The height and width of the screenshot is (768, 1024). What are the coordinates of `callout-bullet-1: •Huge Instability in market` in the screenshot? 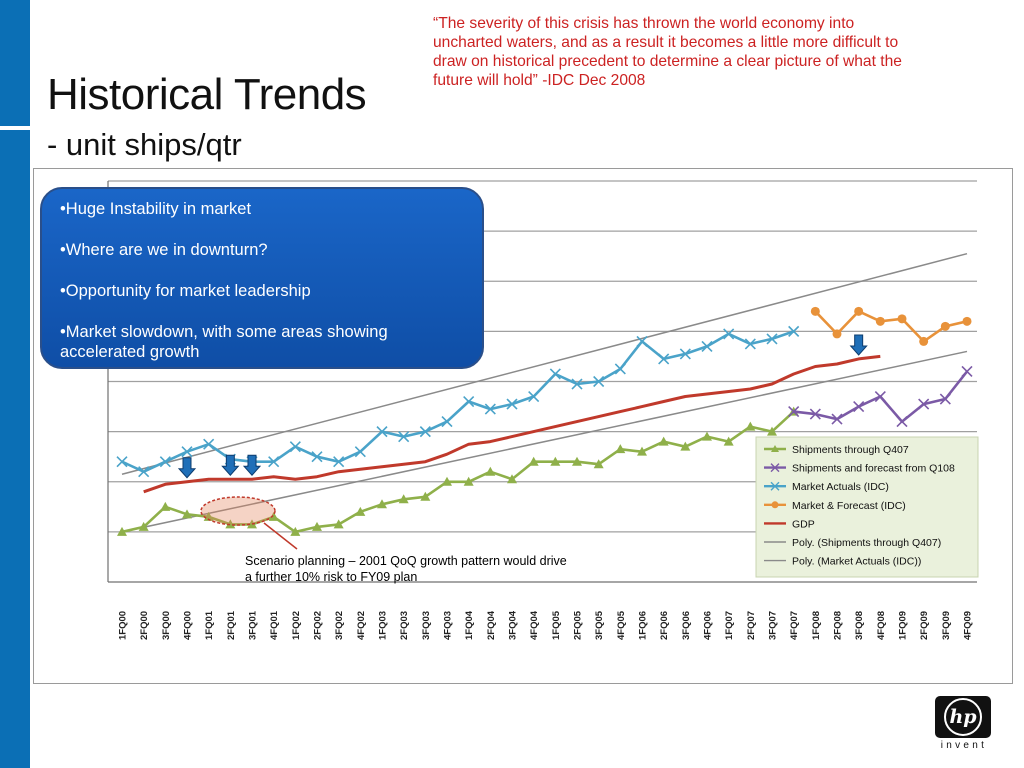 It's located at (156, 209).